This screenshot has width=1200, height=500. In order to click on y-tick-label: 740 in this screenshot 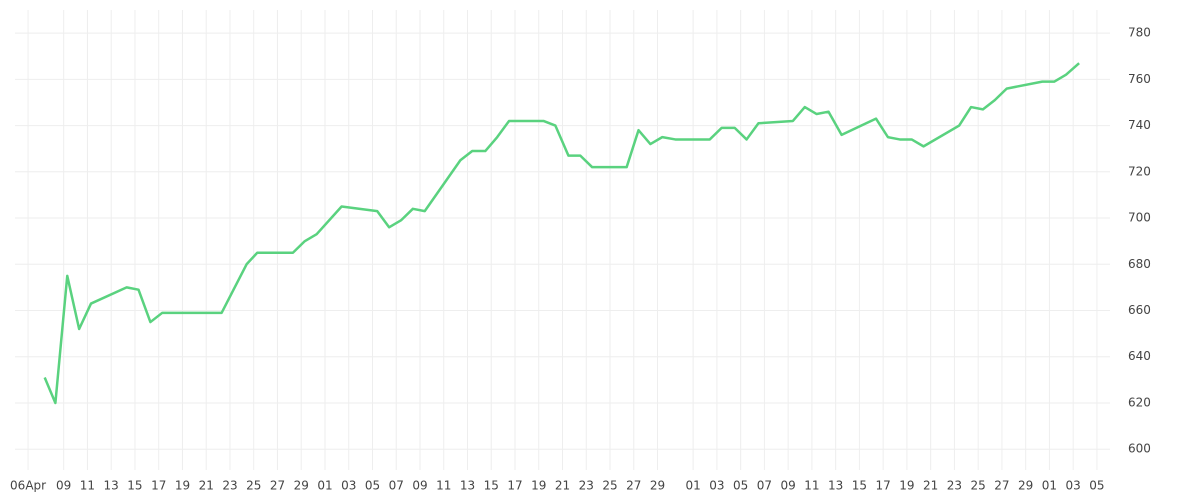, I will do `click(1139, 125)`.